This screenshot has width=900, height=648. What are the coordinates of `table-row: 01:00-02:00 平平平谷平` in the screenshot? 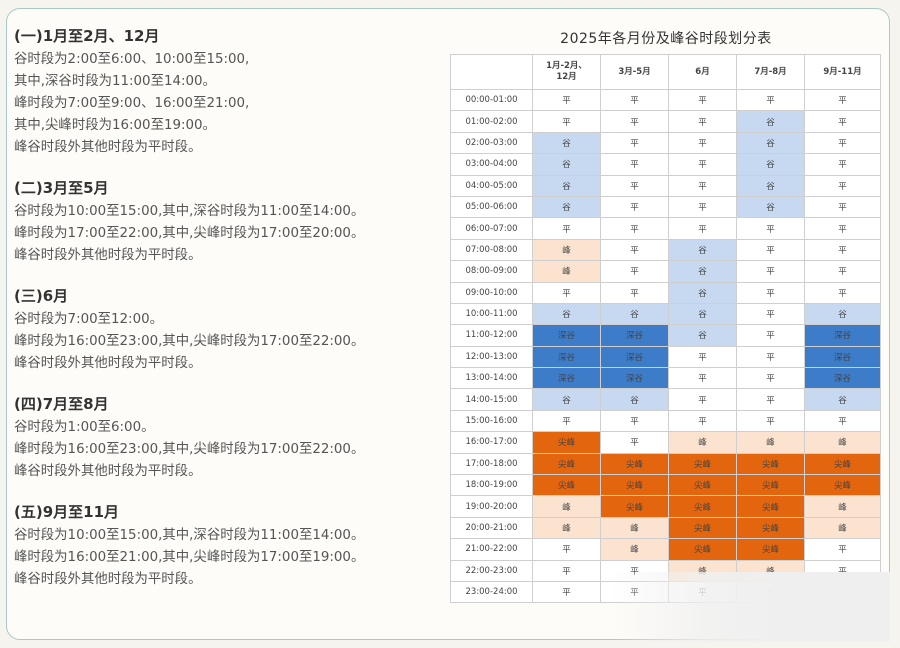 It's located at (665, 121).